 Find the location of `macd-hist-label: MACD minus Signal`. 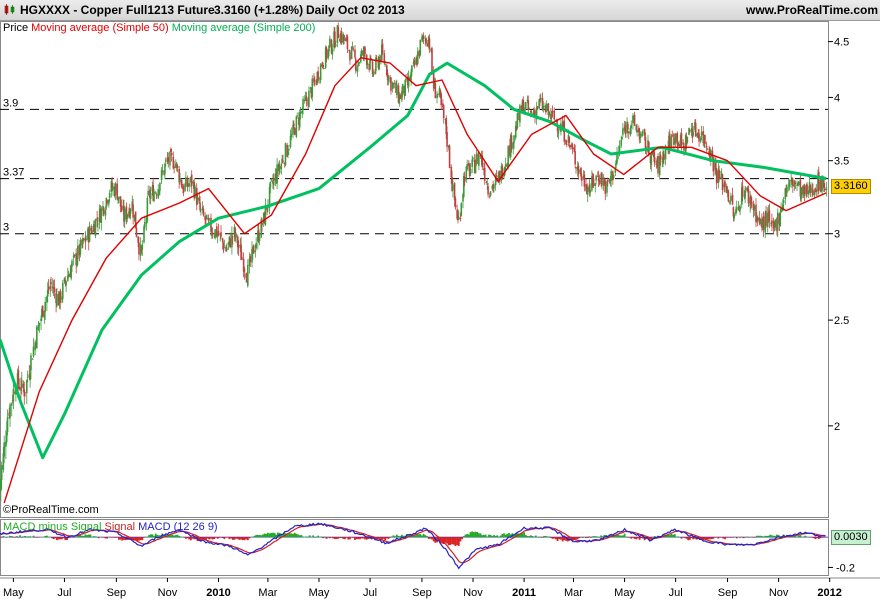

macd-hist-label: MACD minus Signal is located at coordinates (52, 527).